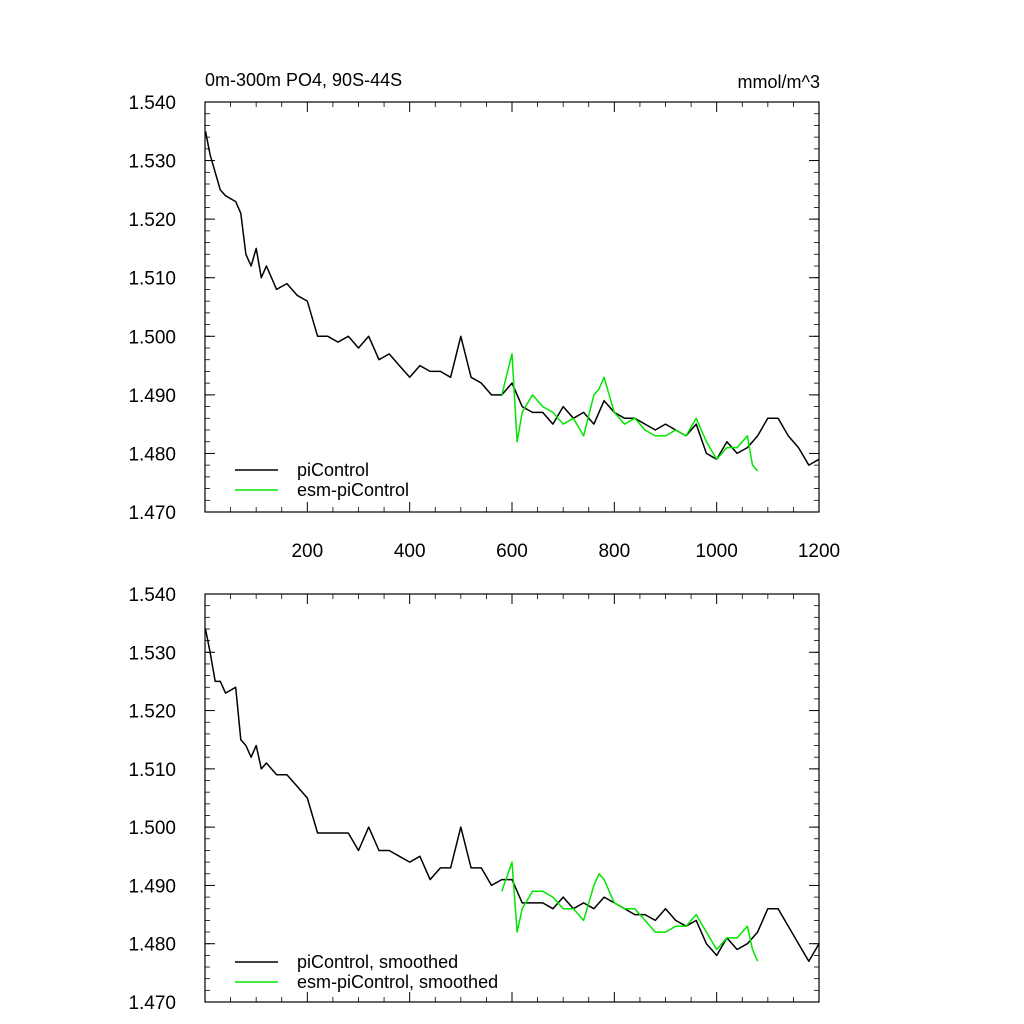 This screenshot has width=1024, height=1024. What do you see at coordinates (353, 490) in the screenshot?
I see `legend-label-esm-picontrol: esm-piControl` at bounding box center [353, 490].